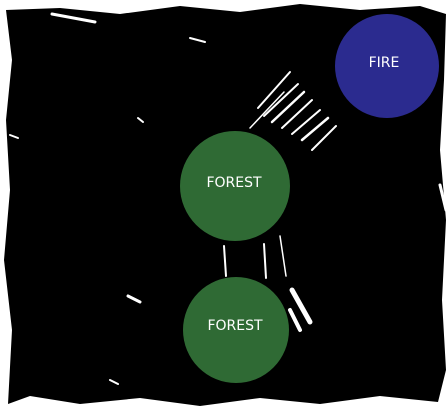 This screenshot has width=448, height=410. Describe the element at coordinates (293, 111) in the screenshot. I see `connection-fire-forest` at that location.